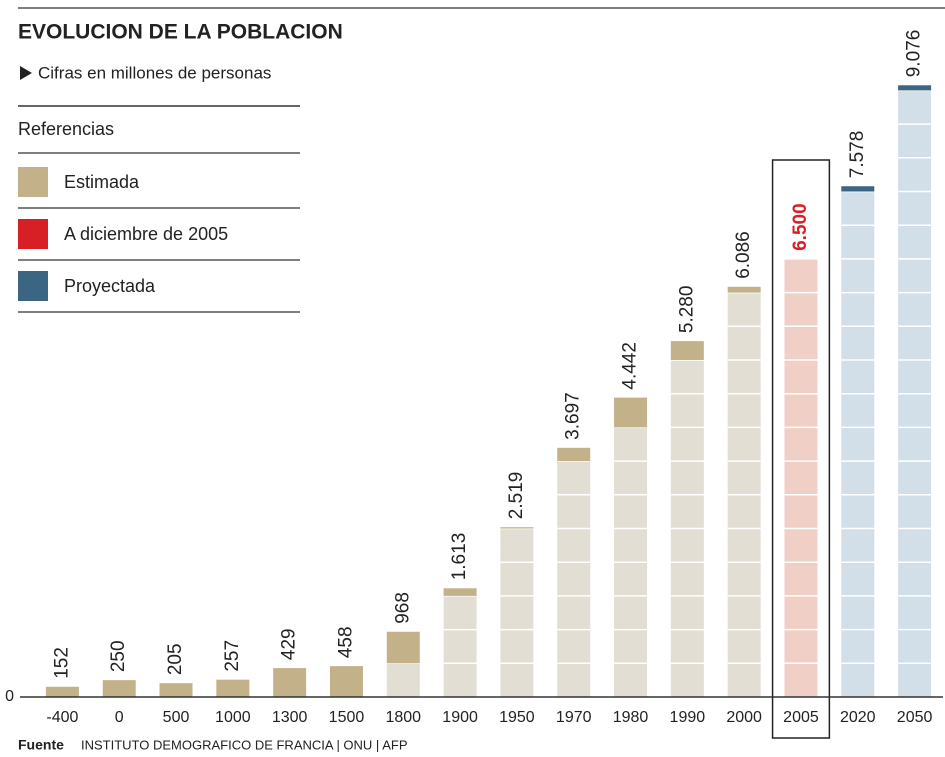 The image size is (945, 757). Describe the element at coordinates (516, 496) in the screenshot. I see `value-label: 2.519` at that location.